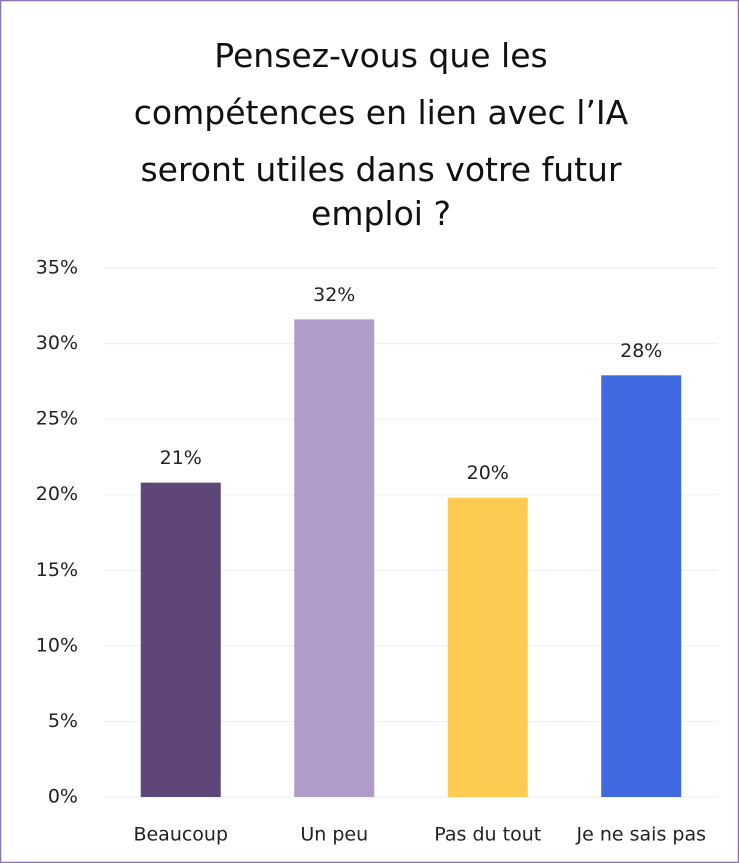  What do you see at coordinates (57, 268) in the screenshot?
I see `y-tick-label: 35%` at bounding box center [57, 268].